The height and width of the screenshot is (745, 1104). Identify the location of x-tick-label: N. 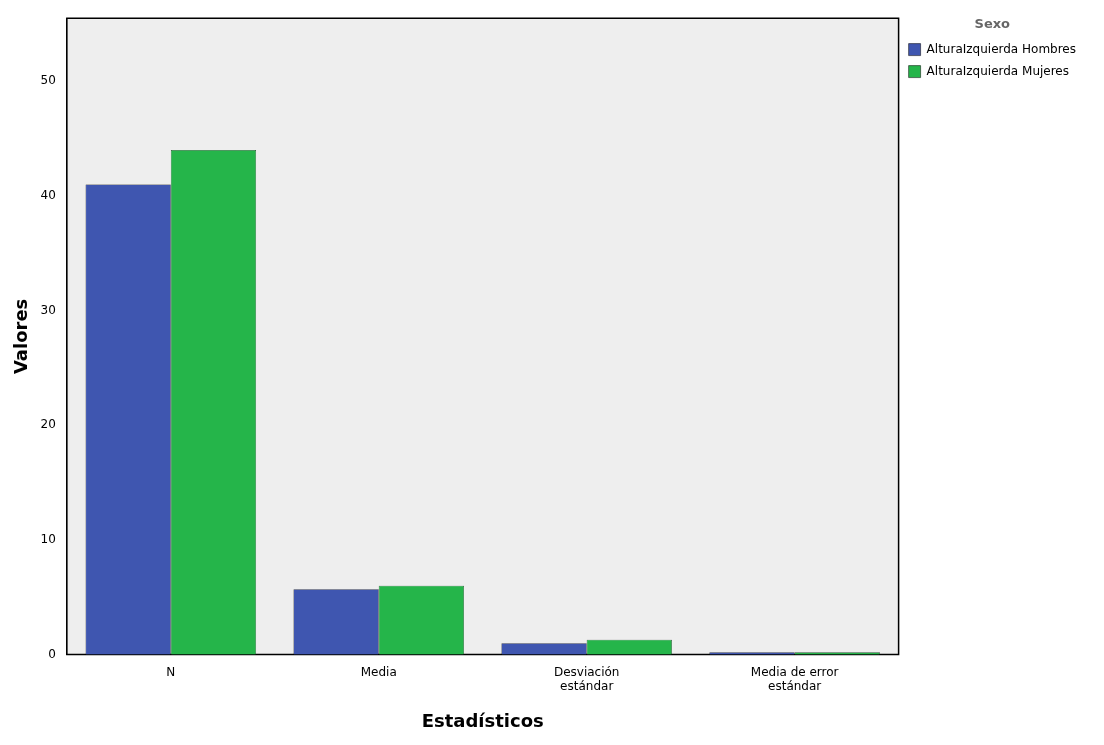
(171, 671).